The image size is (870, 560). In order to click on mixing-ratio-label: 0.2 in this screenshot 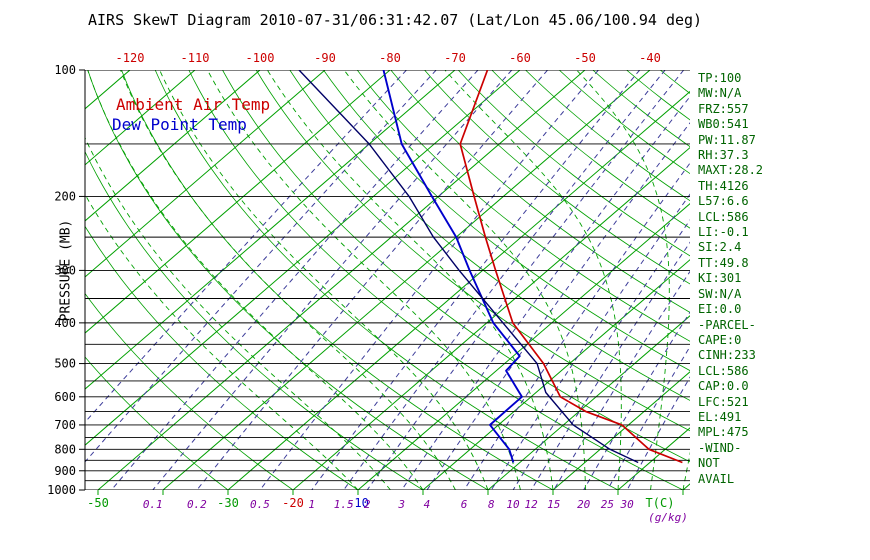, I will do `click(197, 504)`.